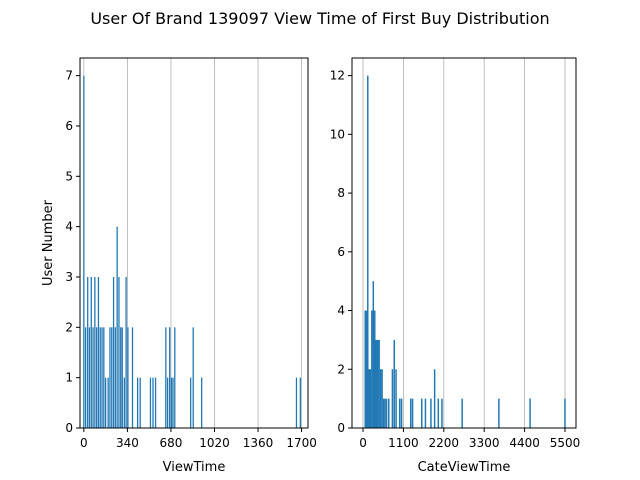 This screenshot has height=480, width=640. I want to click on left-y-tick-label: 5, so click(69, 176).